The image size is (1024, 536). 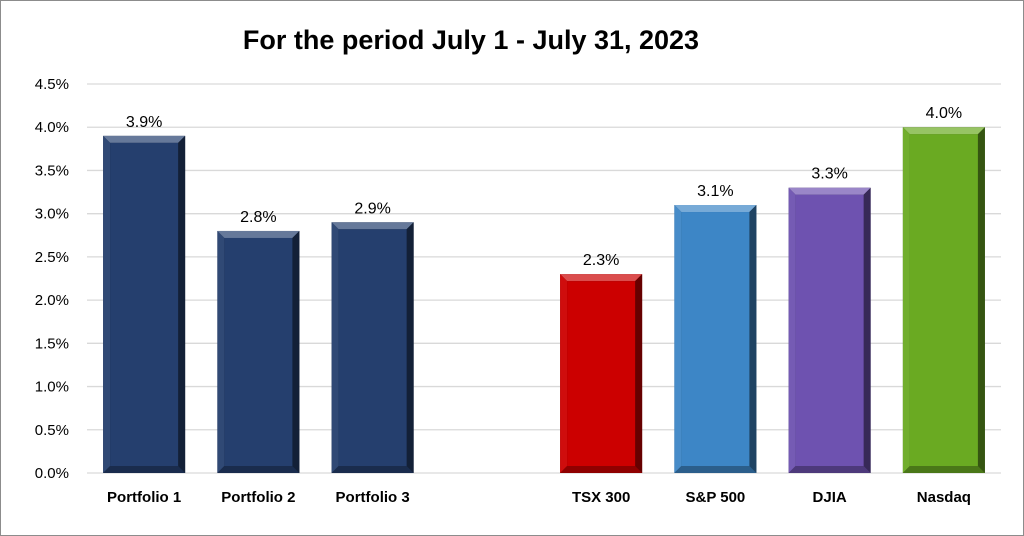 What do you see at coordinates (52, 170) in the screenshot?
I see `y-tick-label: 3.5%` at bounding box center [52, 170].